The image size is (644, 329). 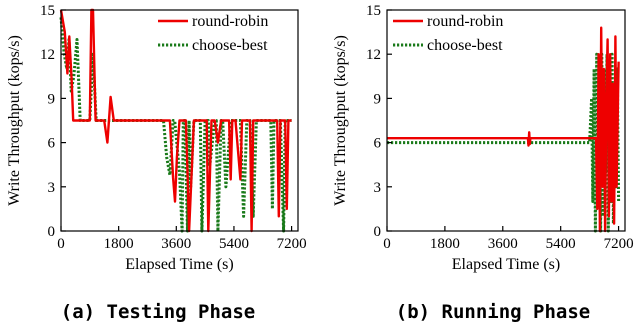 What do you see at coordinates (158, 312) in the screenshot?
I see `caption-testing-phase: (a) Testing Phase` at bounding box center [158, 312].